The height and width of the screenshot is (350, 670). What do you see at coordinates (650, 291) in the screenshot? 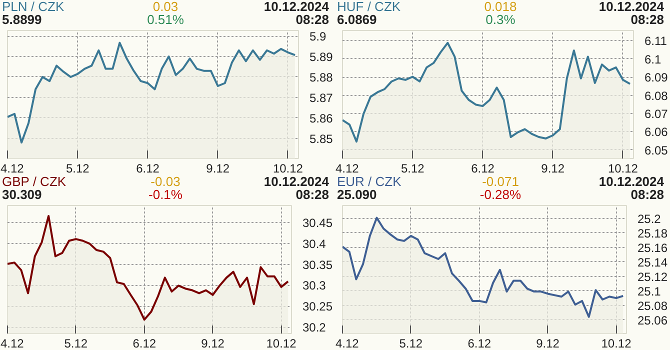
I see `y-tick-label: 25.1` at bounding box center [650, 291].